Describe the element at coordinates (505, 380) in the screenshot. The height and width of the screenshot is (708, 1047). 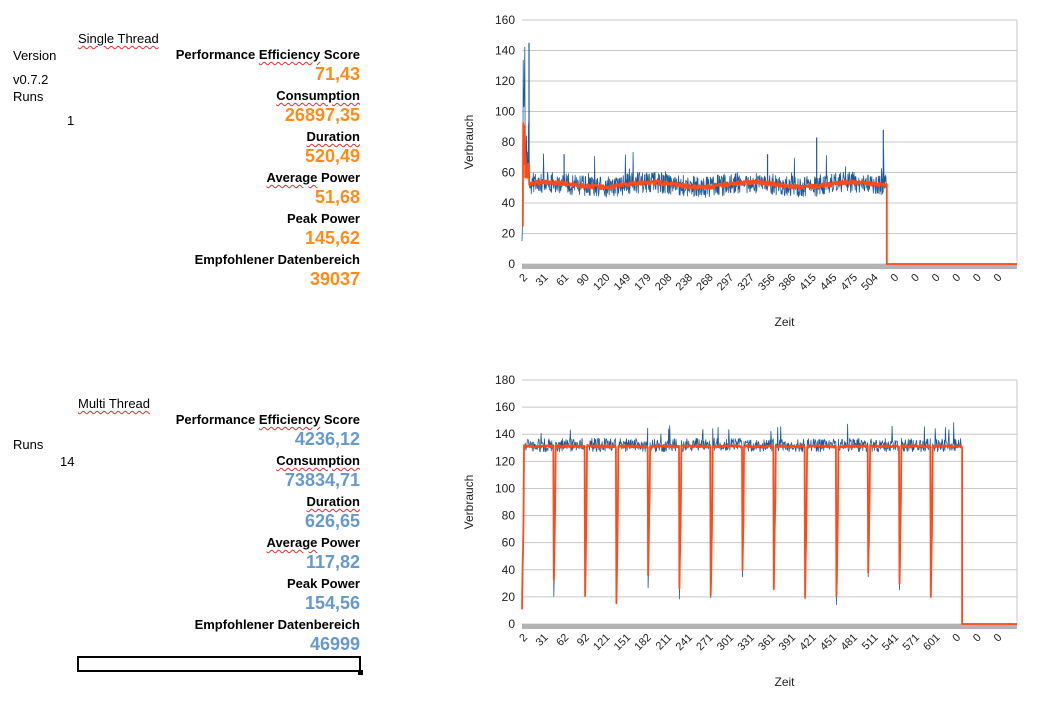
I see `y-tick-label: 180` at that location.